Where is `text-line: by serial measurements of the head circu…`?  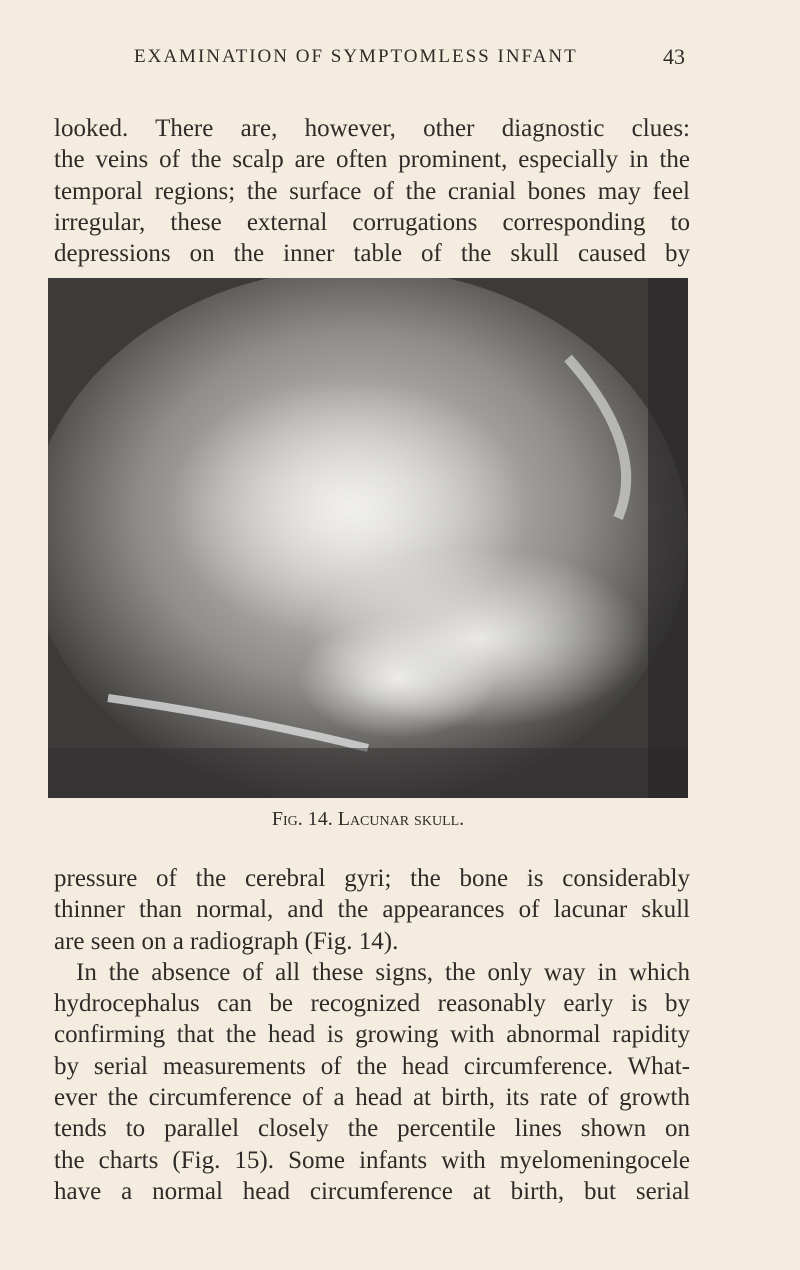 text-line: by serial measurements of the head circu… is located at coordinates (372, 1066).